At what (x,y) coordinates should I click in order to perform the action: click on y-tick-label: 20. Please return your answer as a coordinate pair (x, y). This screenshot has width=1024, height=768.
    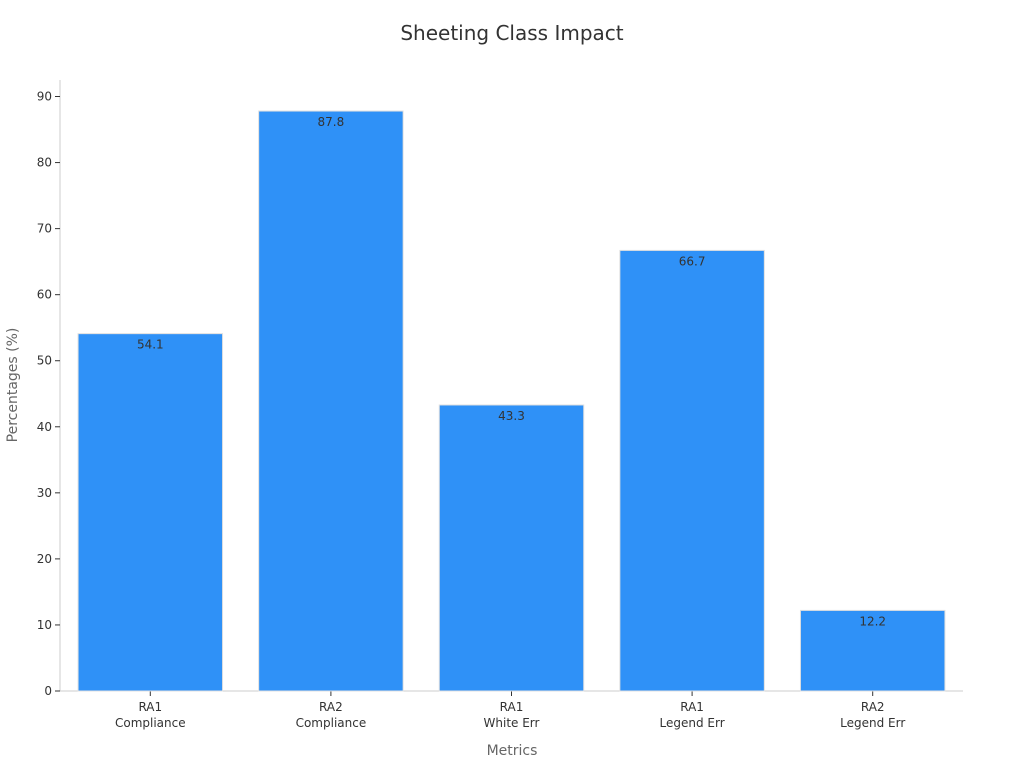
    Looking at the image, I should click on (44, 559).